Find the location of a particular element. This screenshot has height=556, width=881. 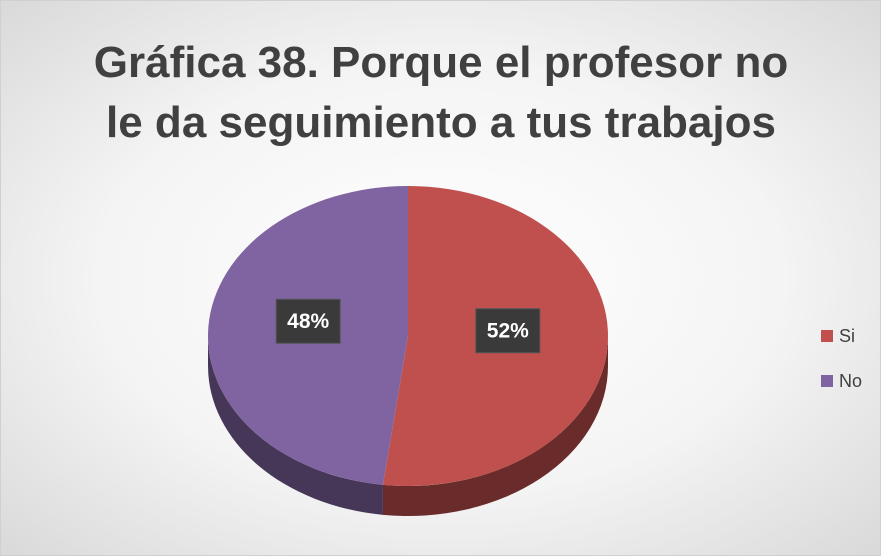

data-label: 48% is located at coordinates (308, 321).